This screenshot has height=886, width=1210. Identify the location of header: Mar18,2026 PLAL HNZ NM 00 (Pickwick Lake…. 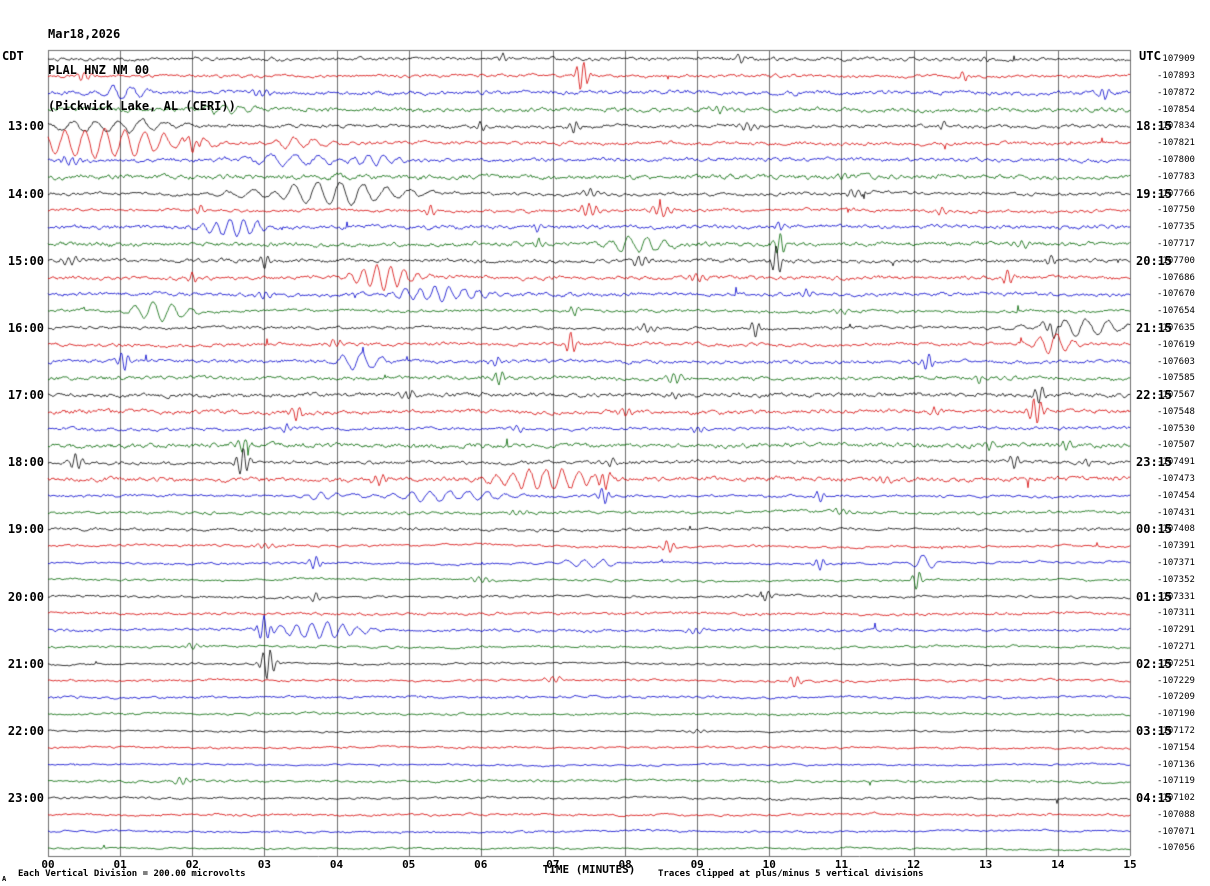
(142, 70).